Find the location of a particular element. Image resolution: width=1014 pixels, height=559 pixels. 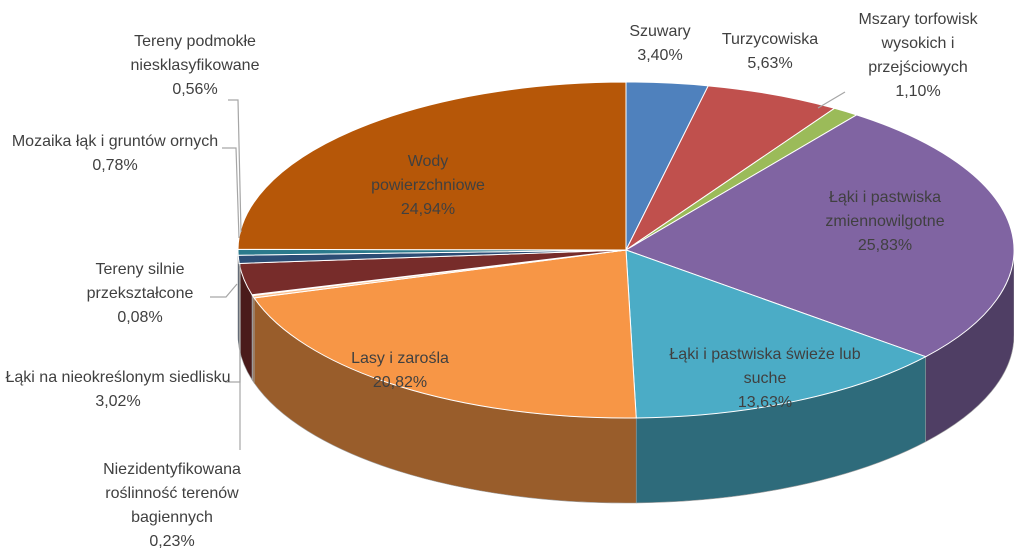

label-name: Turzycowiska is located at coordinates (770, 39).